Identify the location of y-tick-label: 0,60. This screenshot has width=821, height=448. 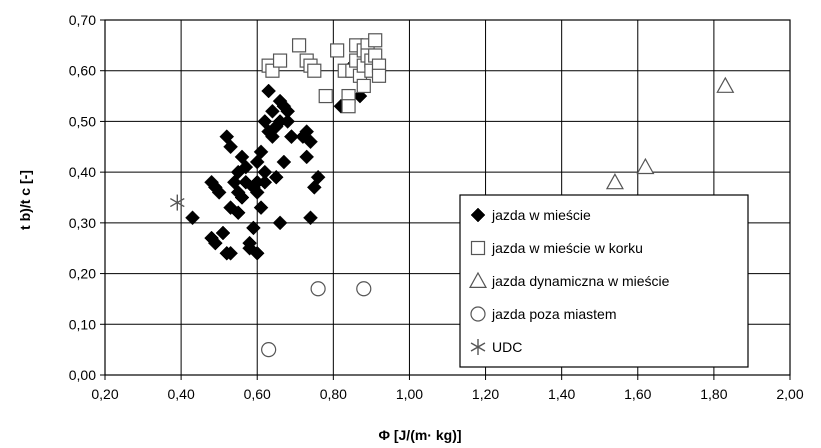
(82, 71).